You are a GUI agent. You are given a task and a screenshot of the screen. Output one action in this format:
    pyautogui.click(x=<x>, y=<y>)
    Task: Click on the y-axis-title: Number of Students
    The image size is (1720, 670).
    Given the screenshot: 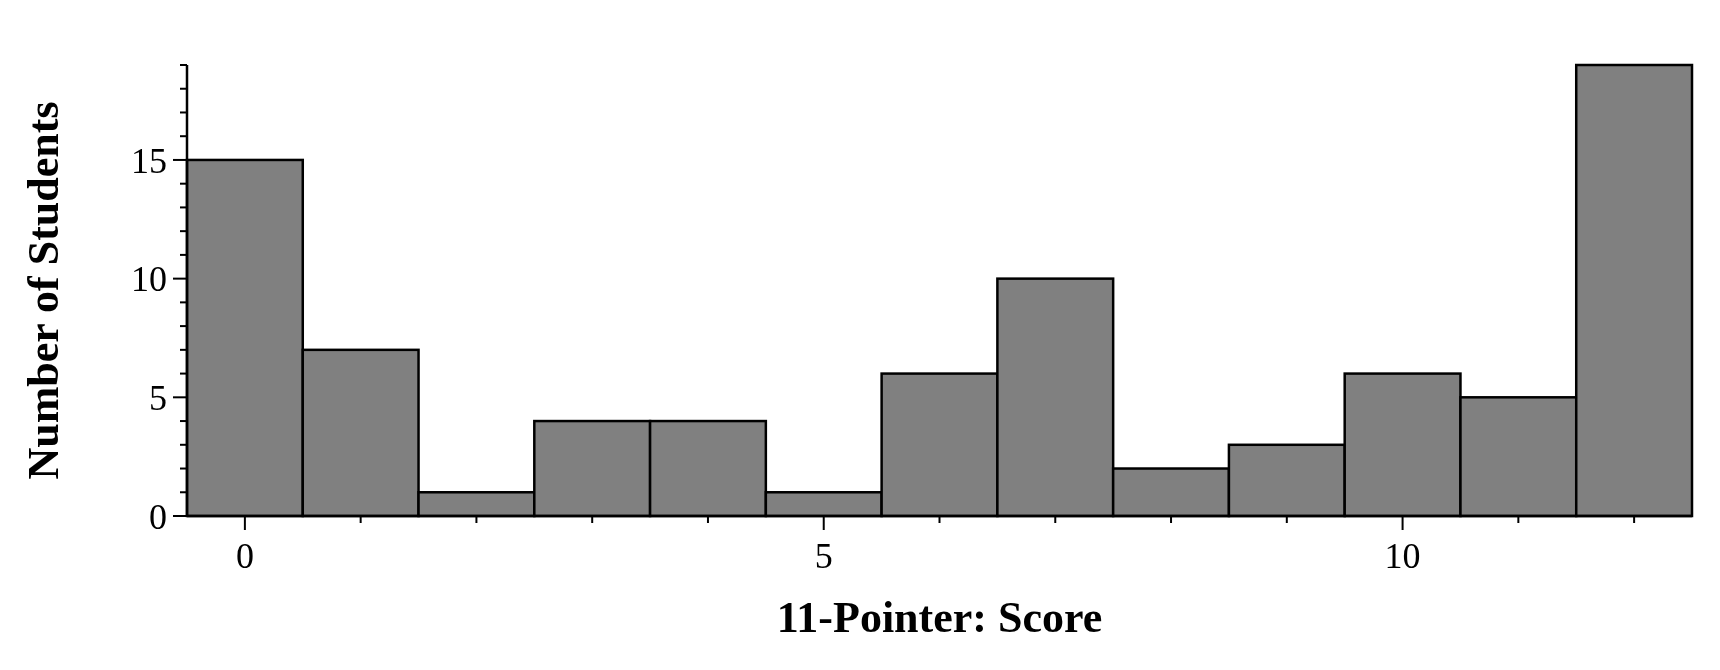 What is the action you would take?
    pyautogui.click(x=43, y=290)
    